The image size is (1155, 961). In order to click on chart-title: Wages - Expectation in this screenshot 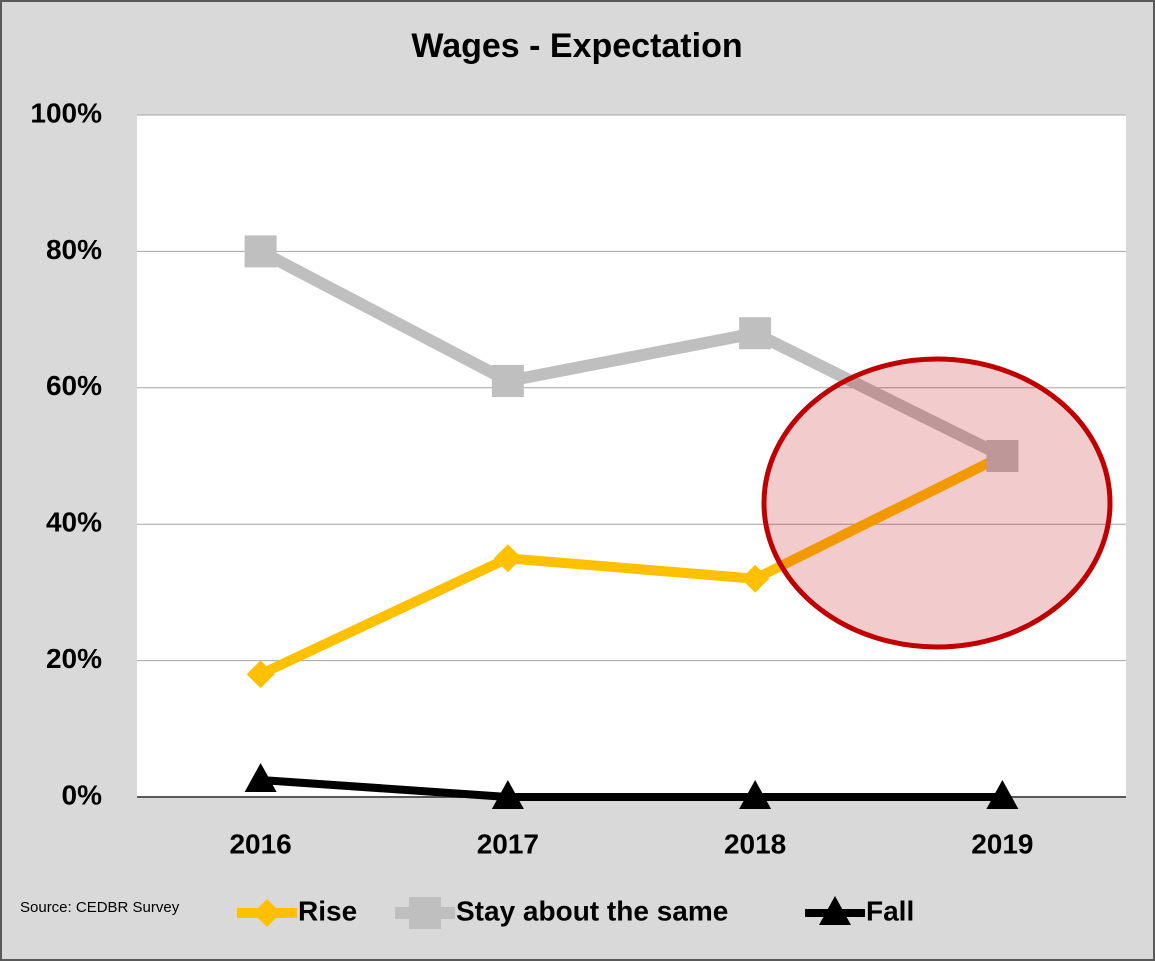, I will do `click(576, 46)`.